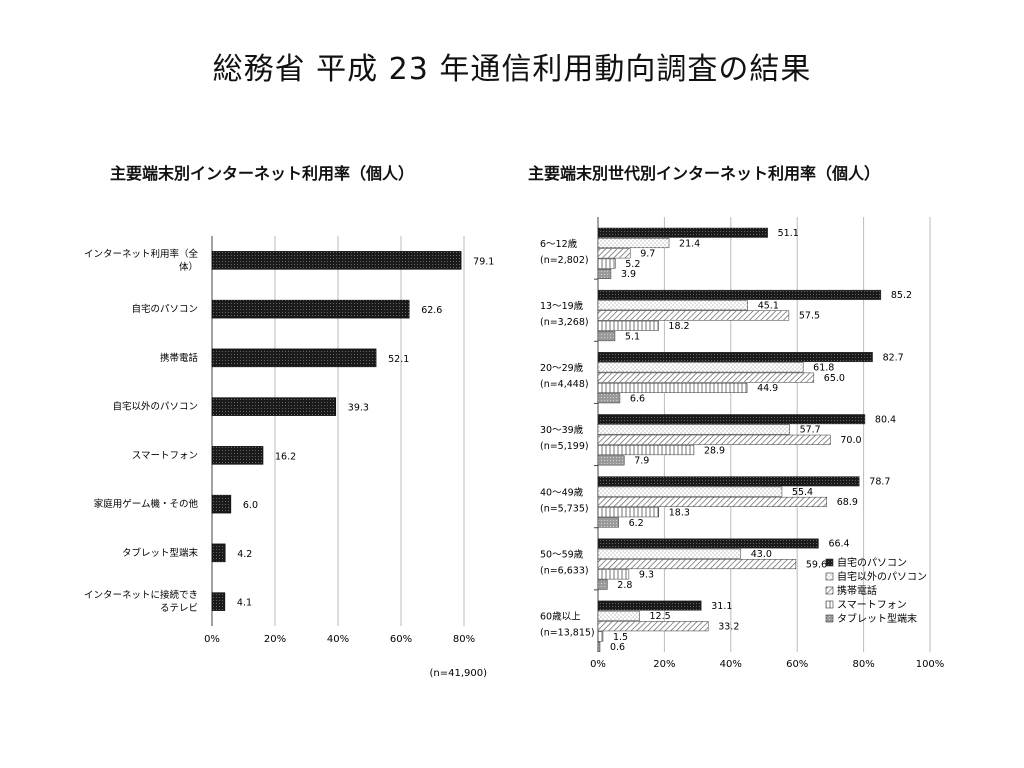 The width and height of the screenshot is (1024, 768). Describe the element at coordinates (728, 626) in the screenshot. I see `right-value-label: 33.2` at that location.